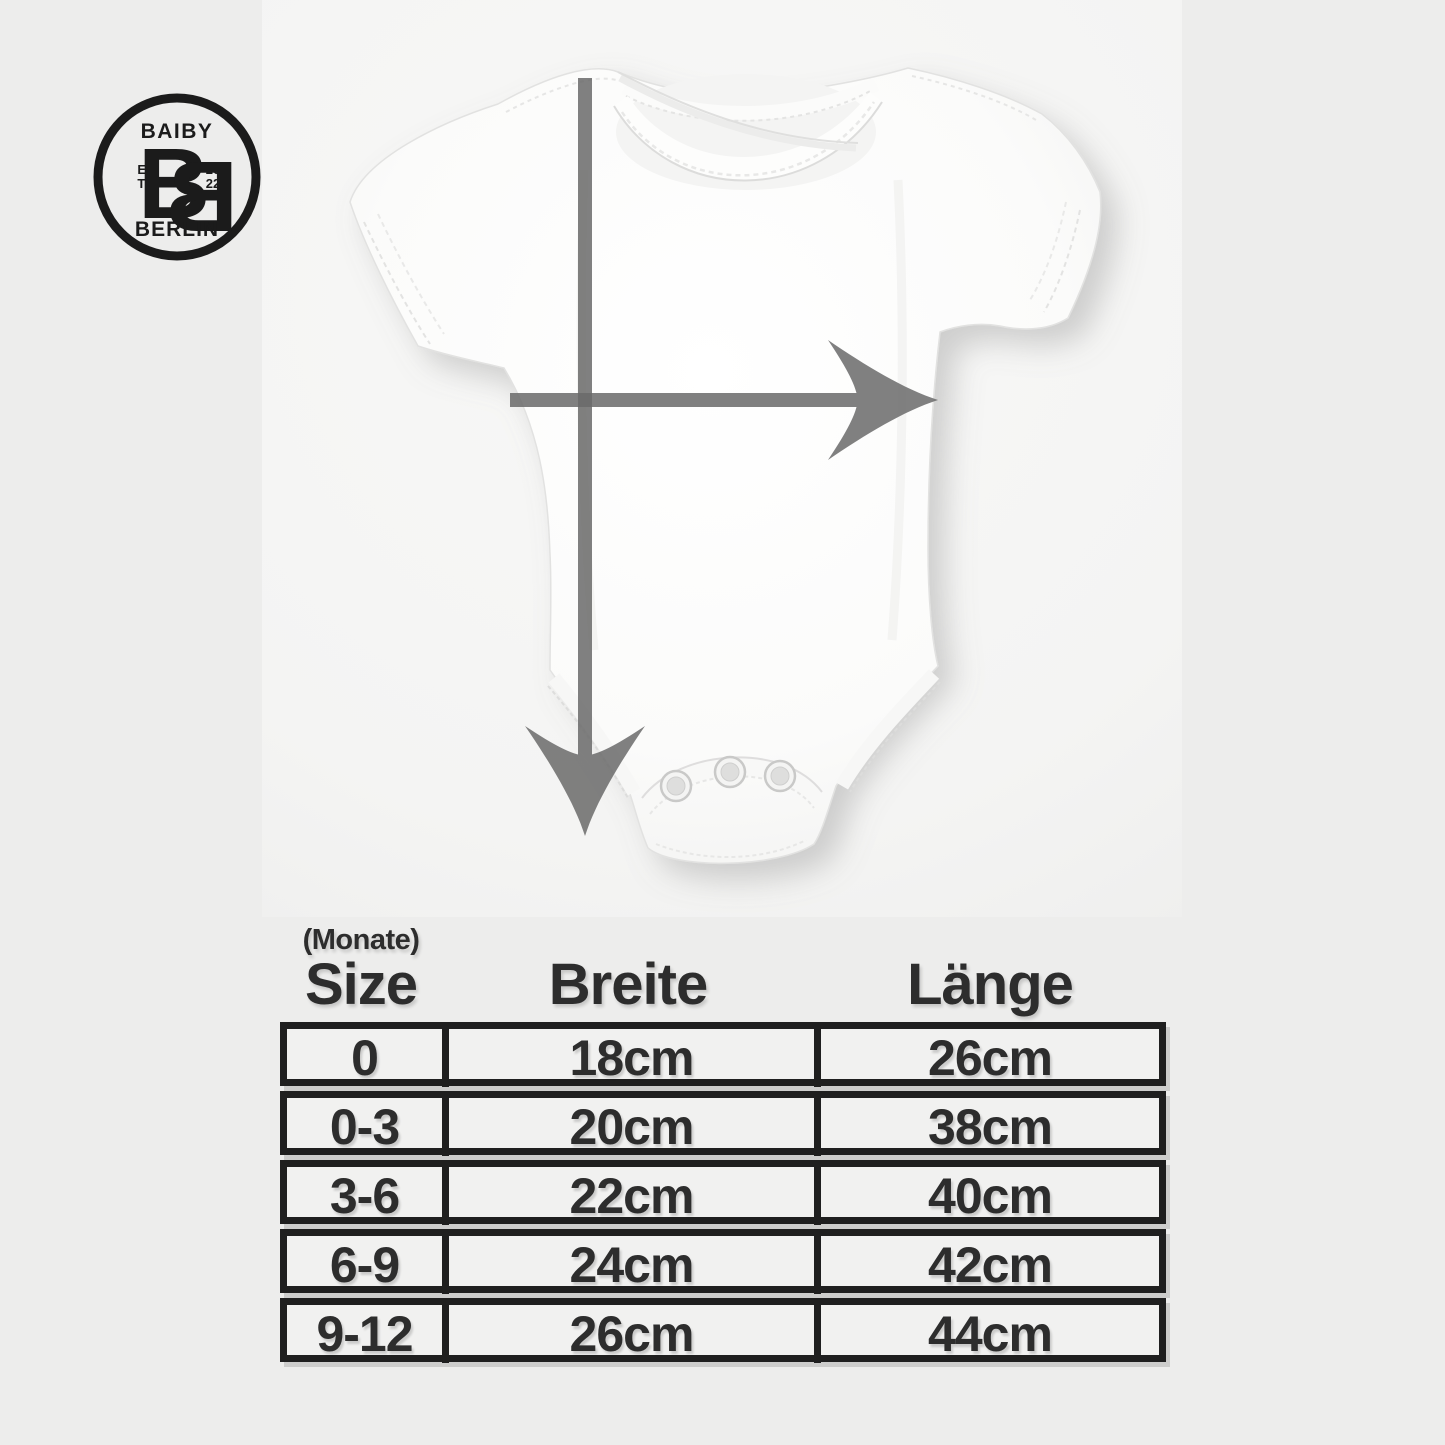 This screenshot has width=1445, height=1445. I want to click on flap-bottom-stitch, so click(731, 849).